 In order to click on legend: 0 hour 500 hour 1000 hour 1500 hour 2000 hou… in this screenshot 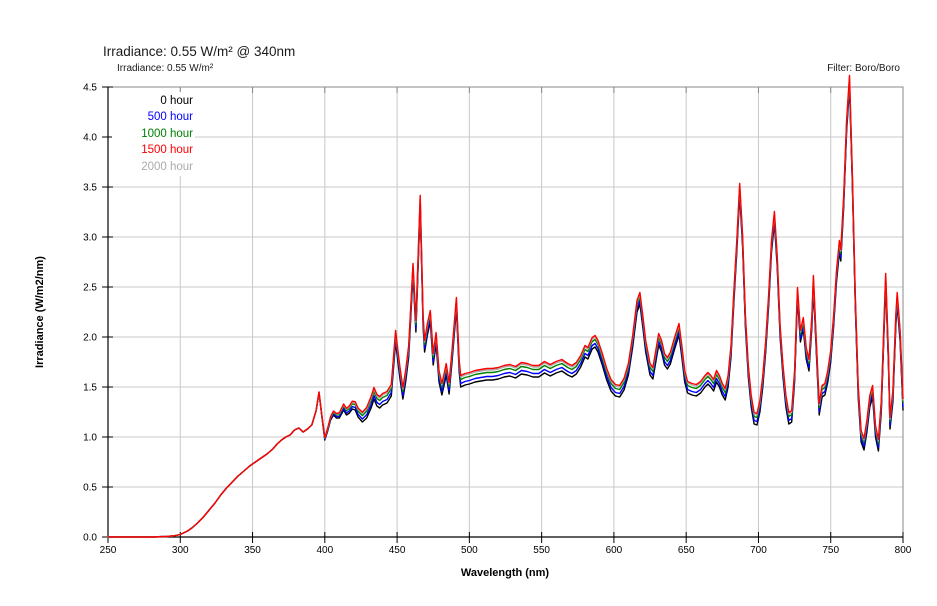, I will do `click(153, 134)`.